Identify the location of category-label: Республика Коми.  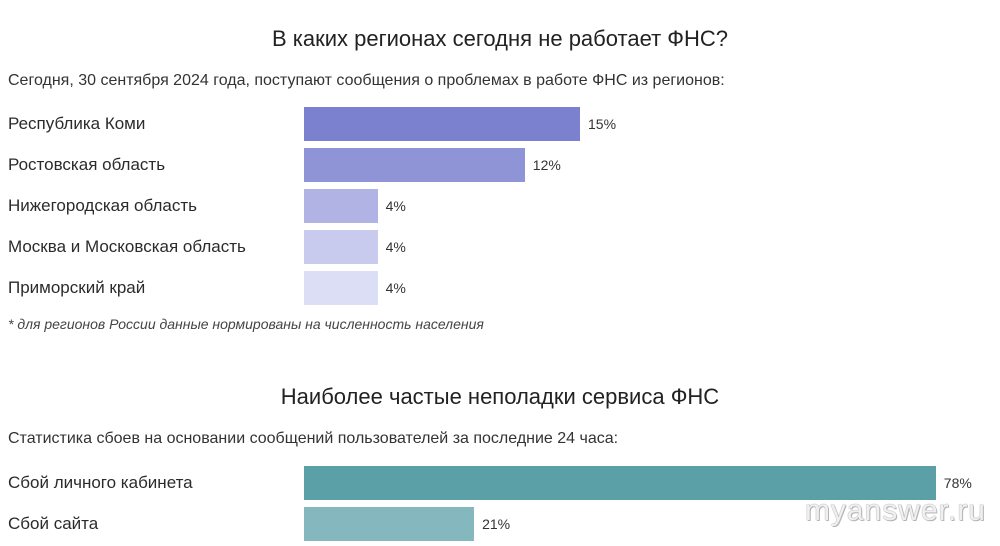
(77, 123).